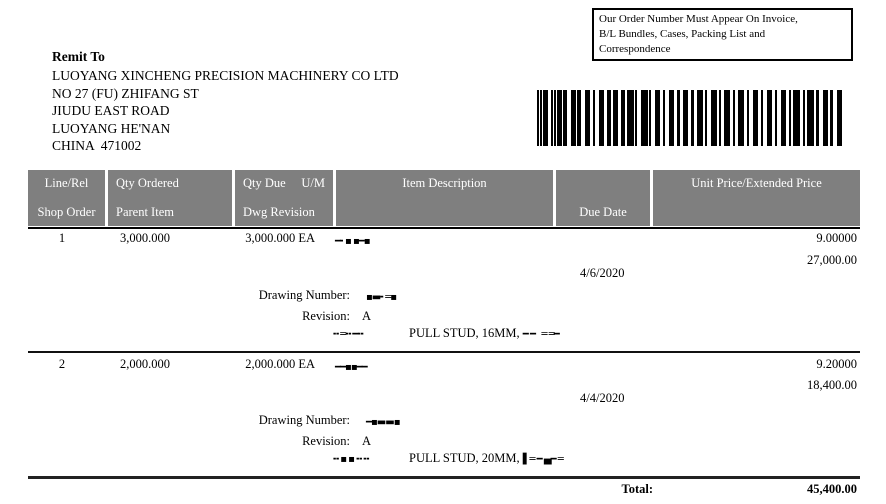  Describe the element at coordinates (145, 238) in the screenshot. I see `row1-qty-ordered: 3,000.000` at that location.